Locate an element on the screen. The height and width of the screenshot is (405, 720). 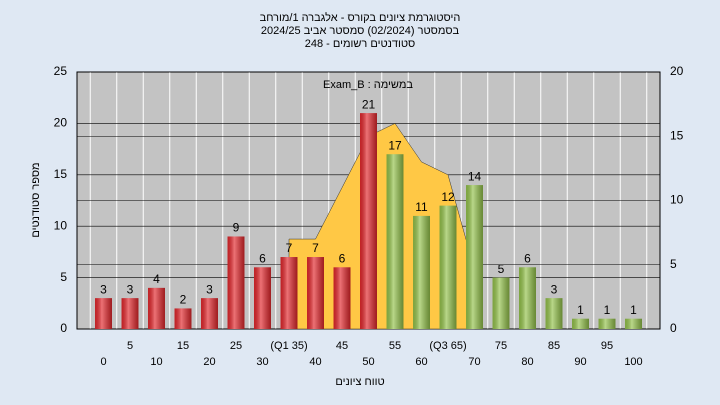
y-tick-label: 0 is located at coordinates (63, 328).